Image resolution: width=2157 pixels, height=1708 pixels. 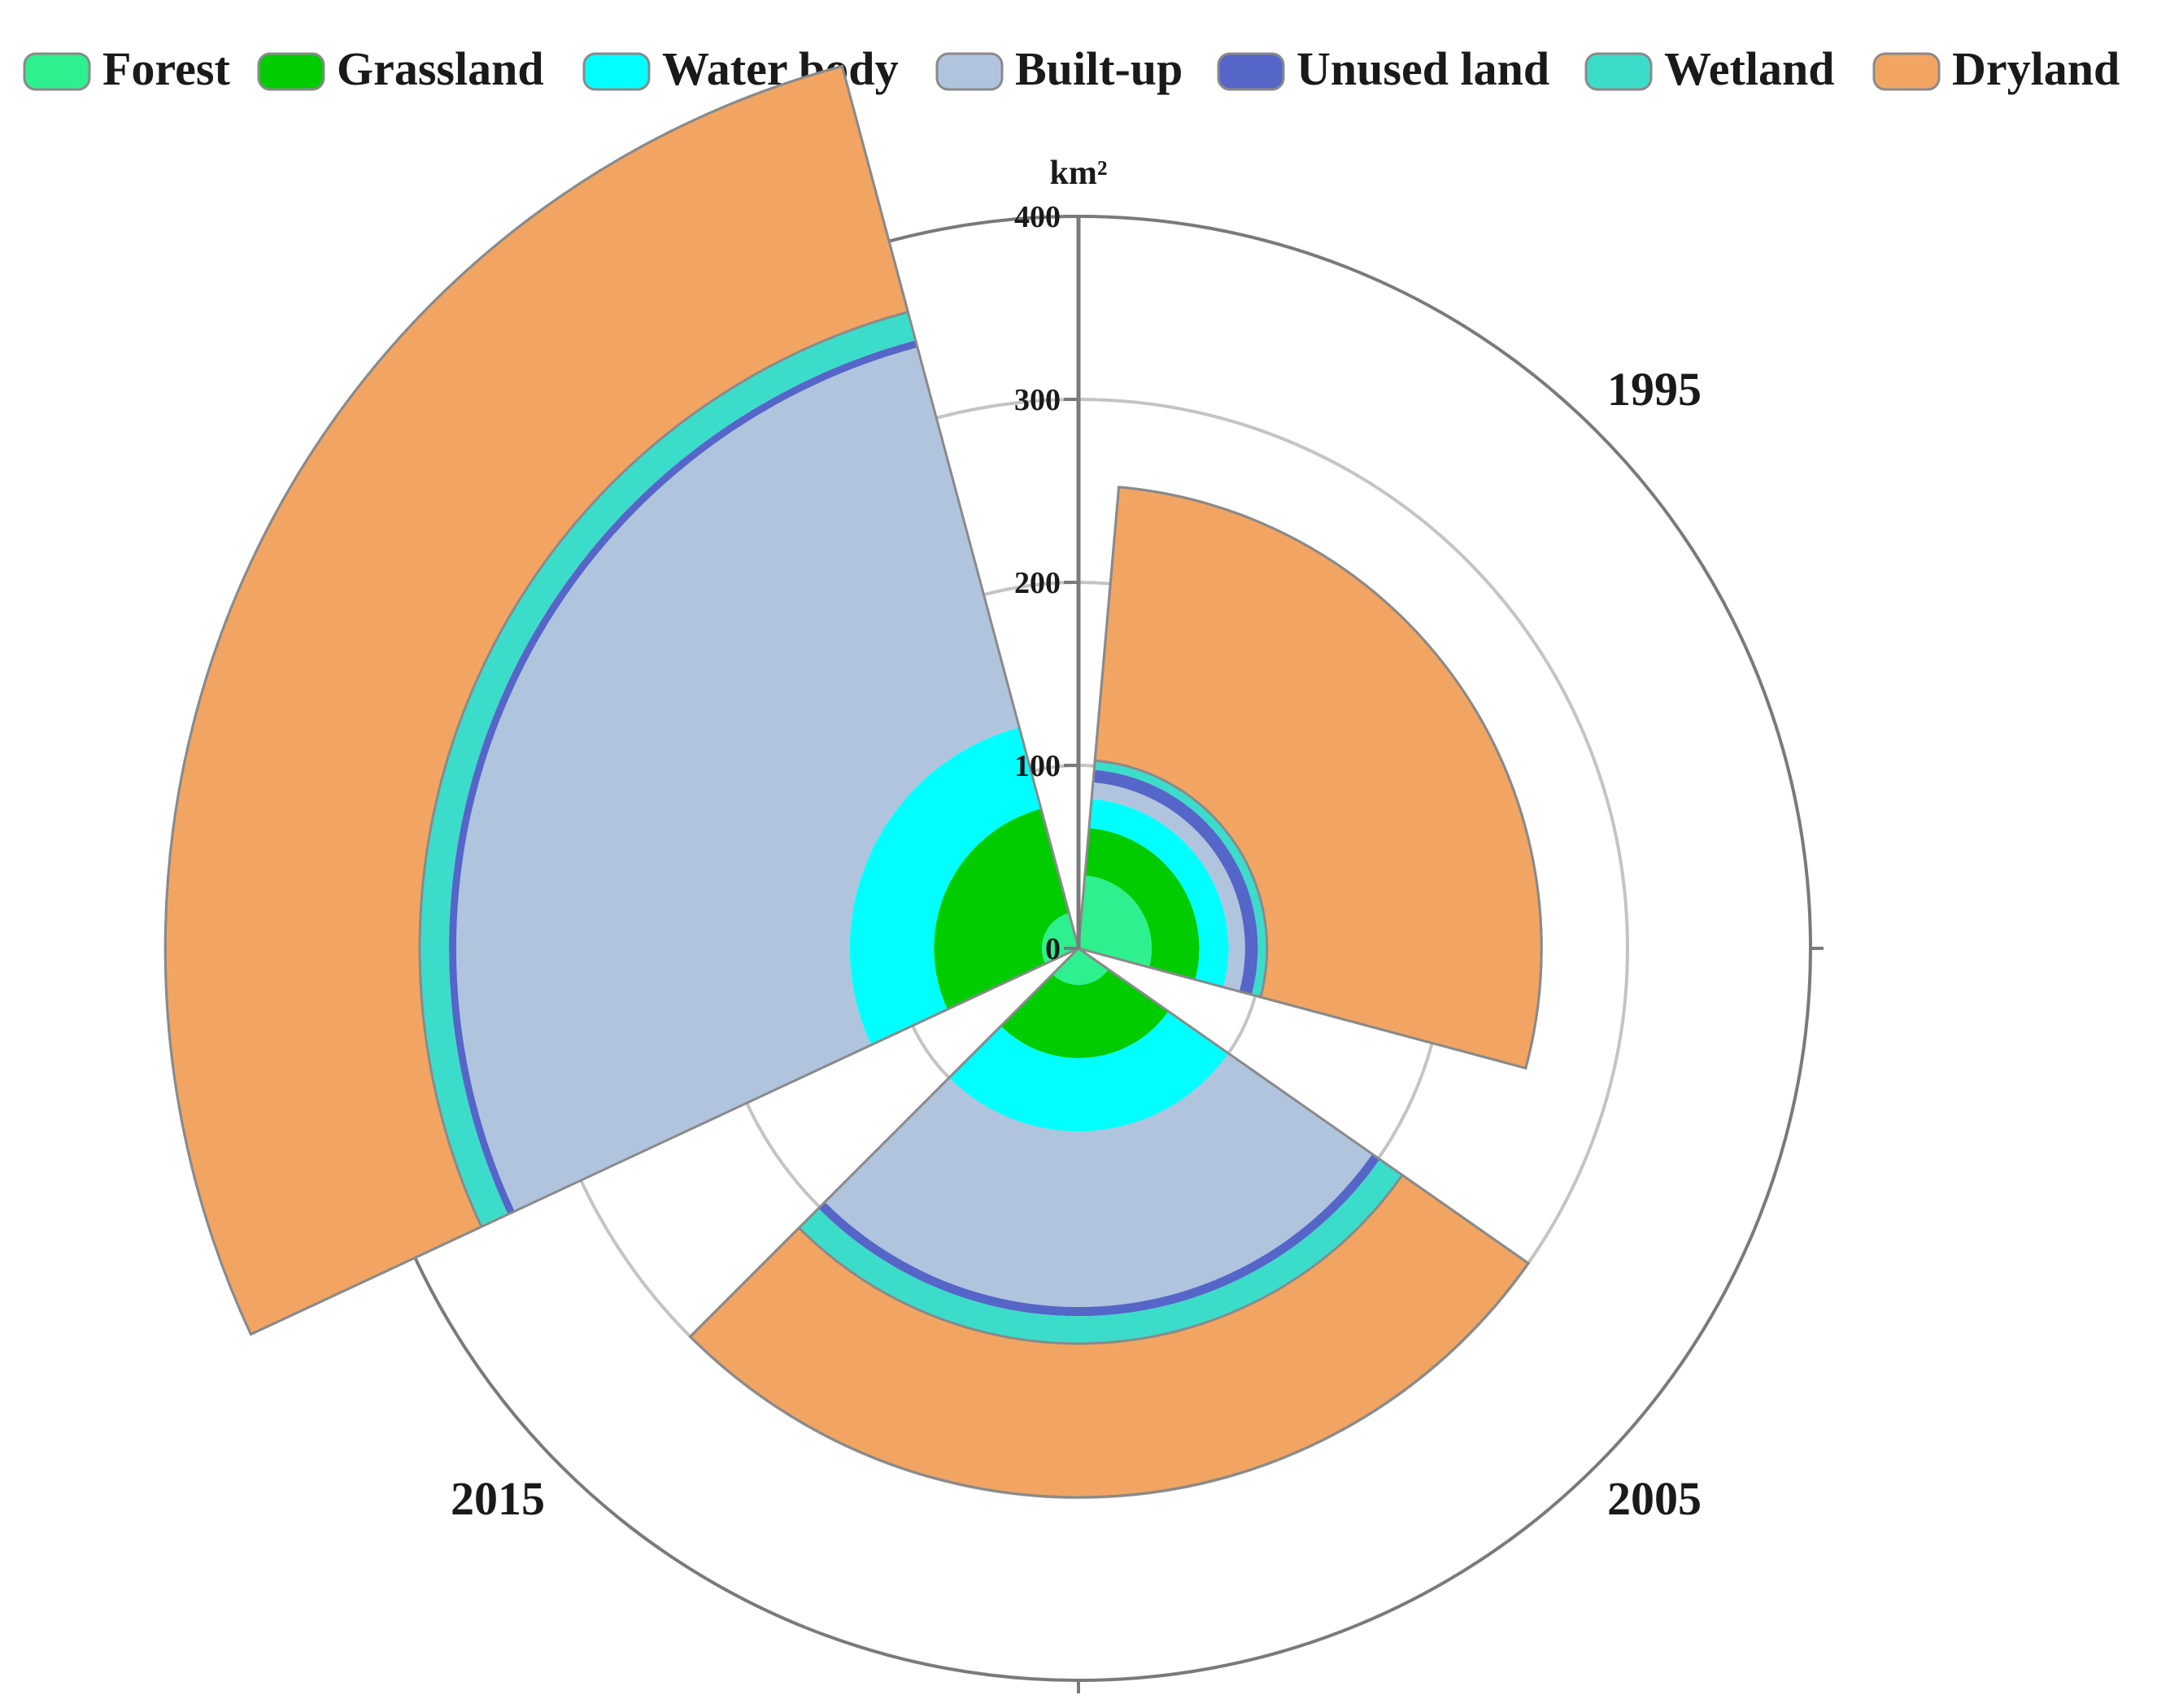 What do you see at coordinates (440, 68) in the screenshot?
I see `legend-label: Grassland` at bounding box center [440, 68].